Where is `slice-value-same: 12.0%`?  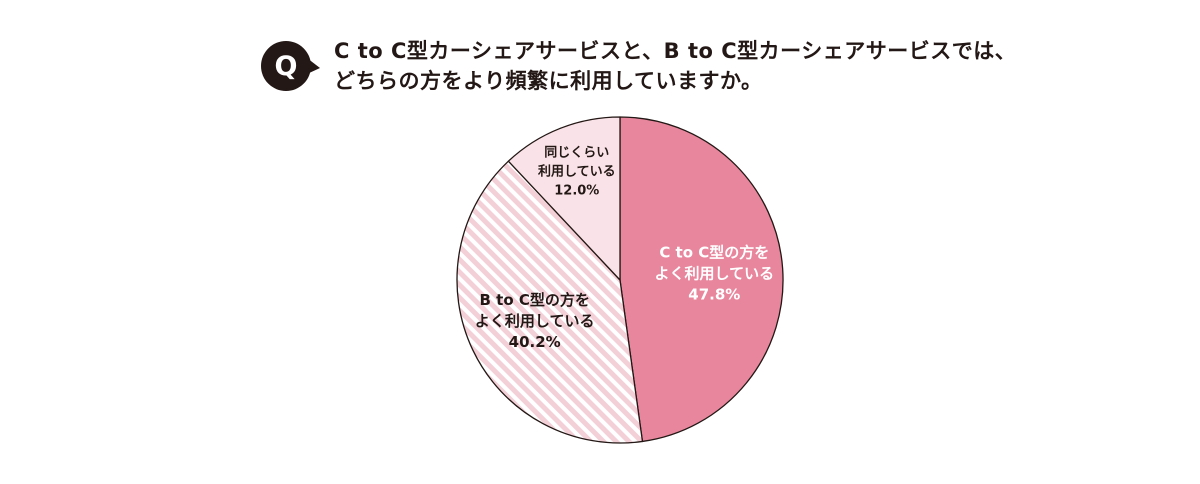
slice-value-same: 12.0% is located at coordinates (576, 190).